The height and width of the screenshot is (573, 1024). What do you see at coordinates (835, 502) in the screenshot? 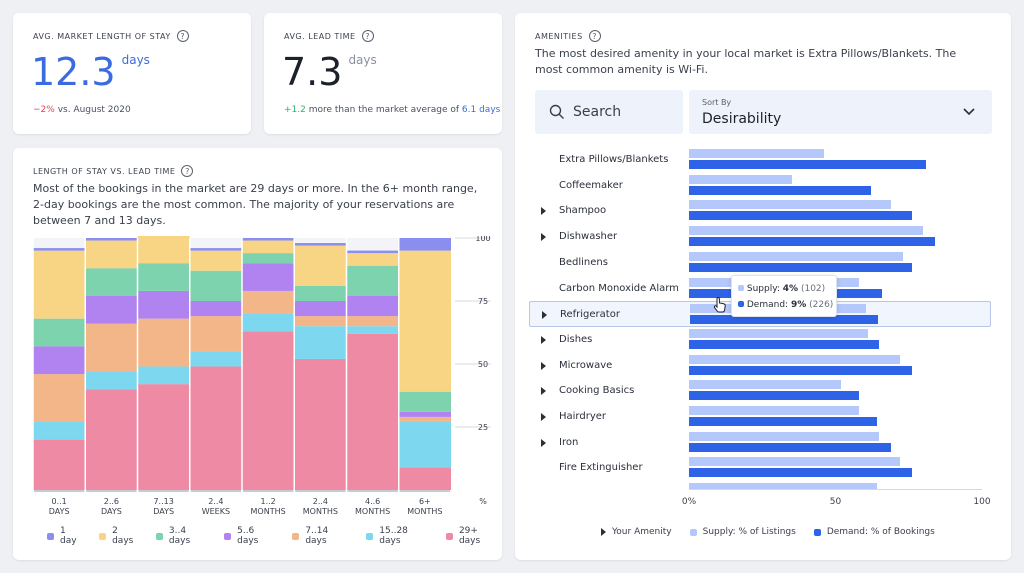
I see `x-tick-label: 50` at bounding box center [835, 502].